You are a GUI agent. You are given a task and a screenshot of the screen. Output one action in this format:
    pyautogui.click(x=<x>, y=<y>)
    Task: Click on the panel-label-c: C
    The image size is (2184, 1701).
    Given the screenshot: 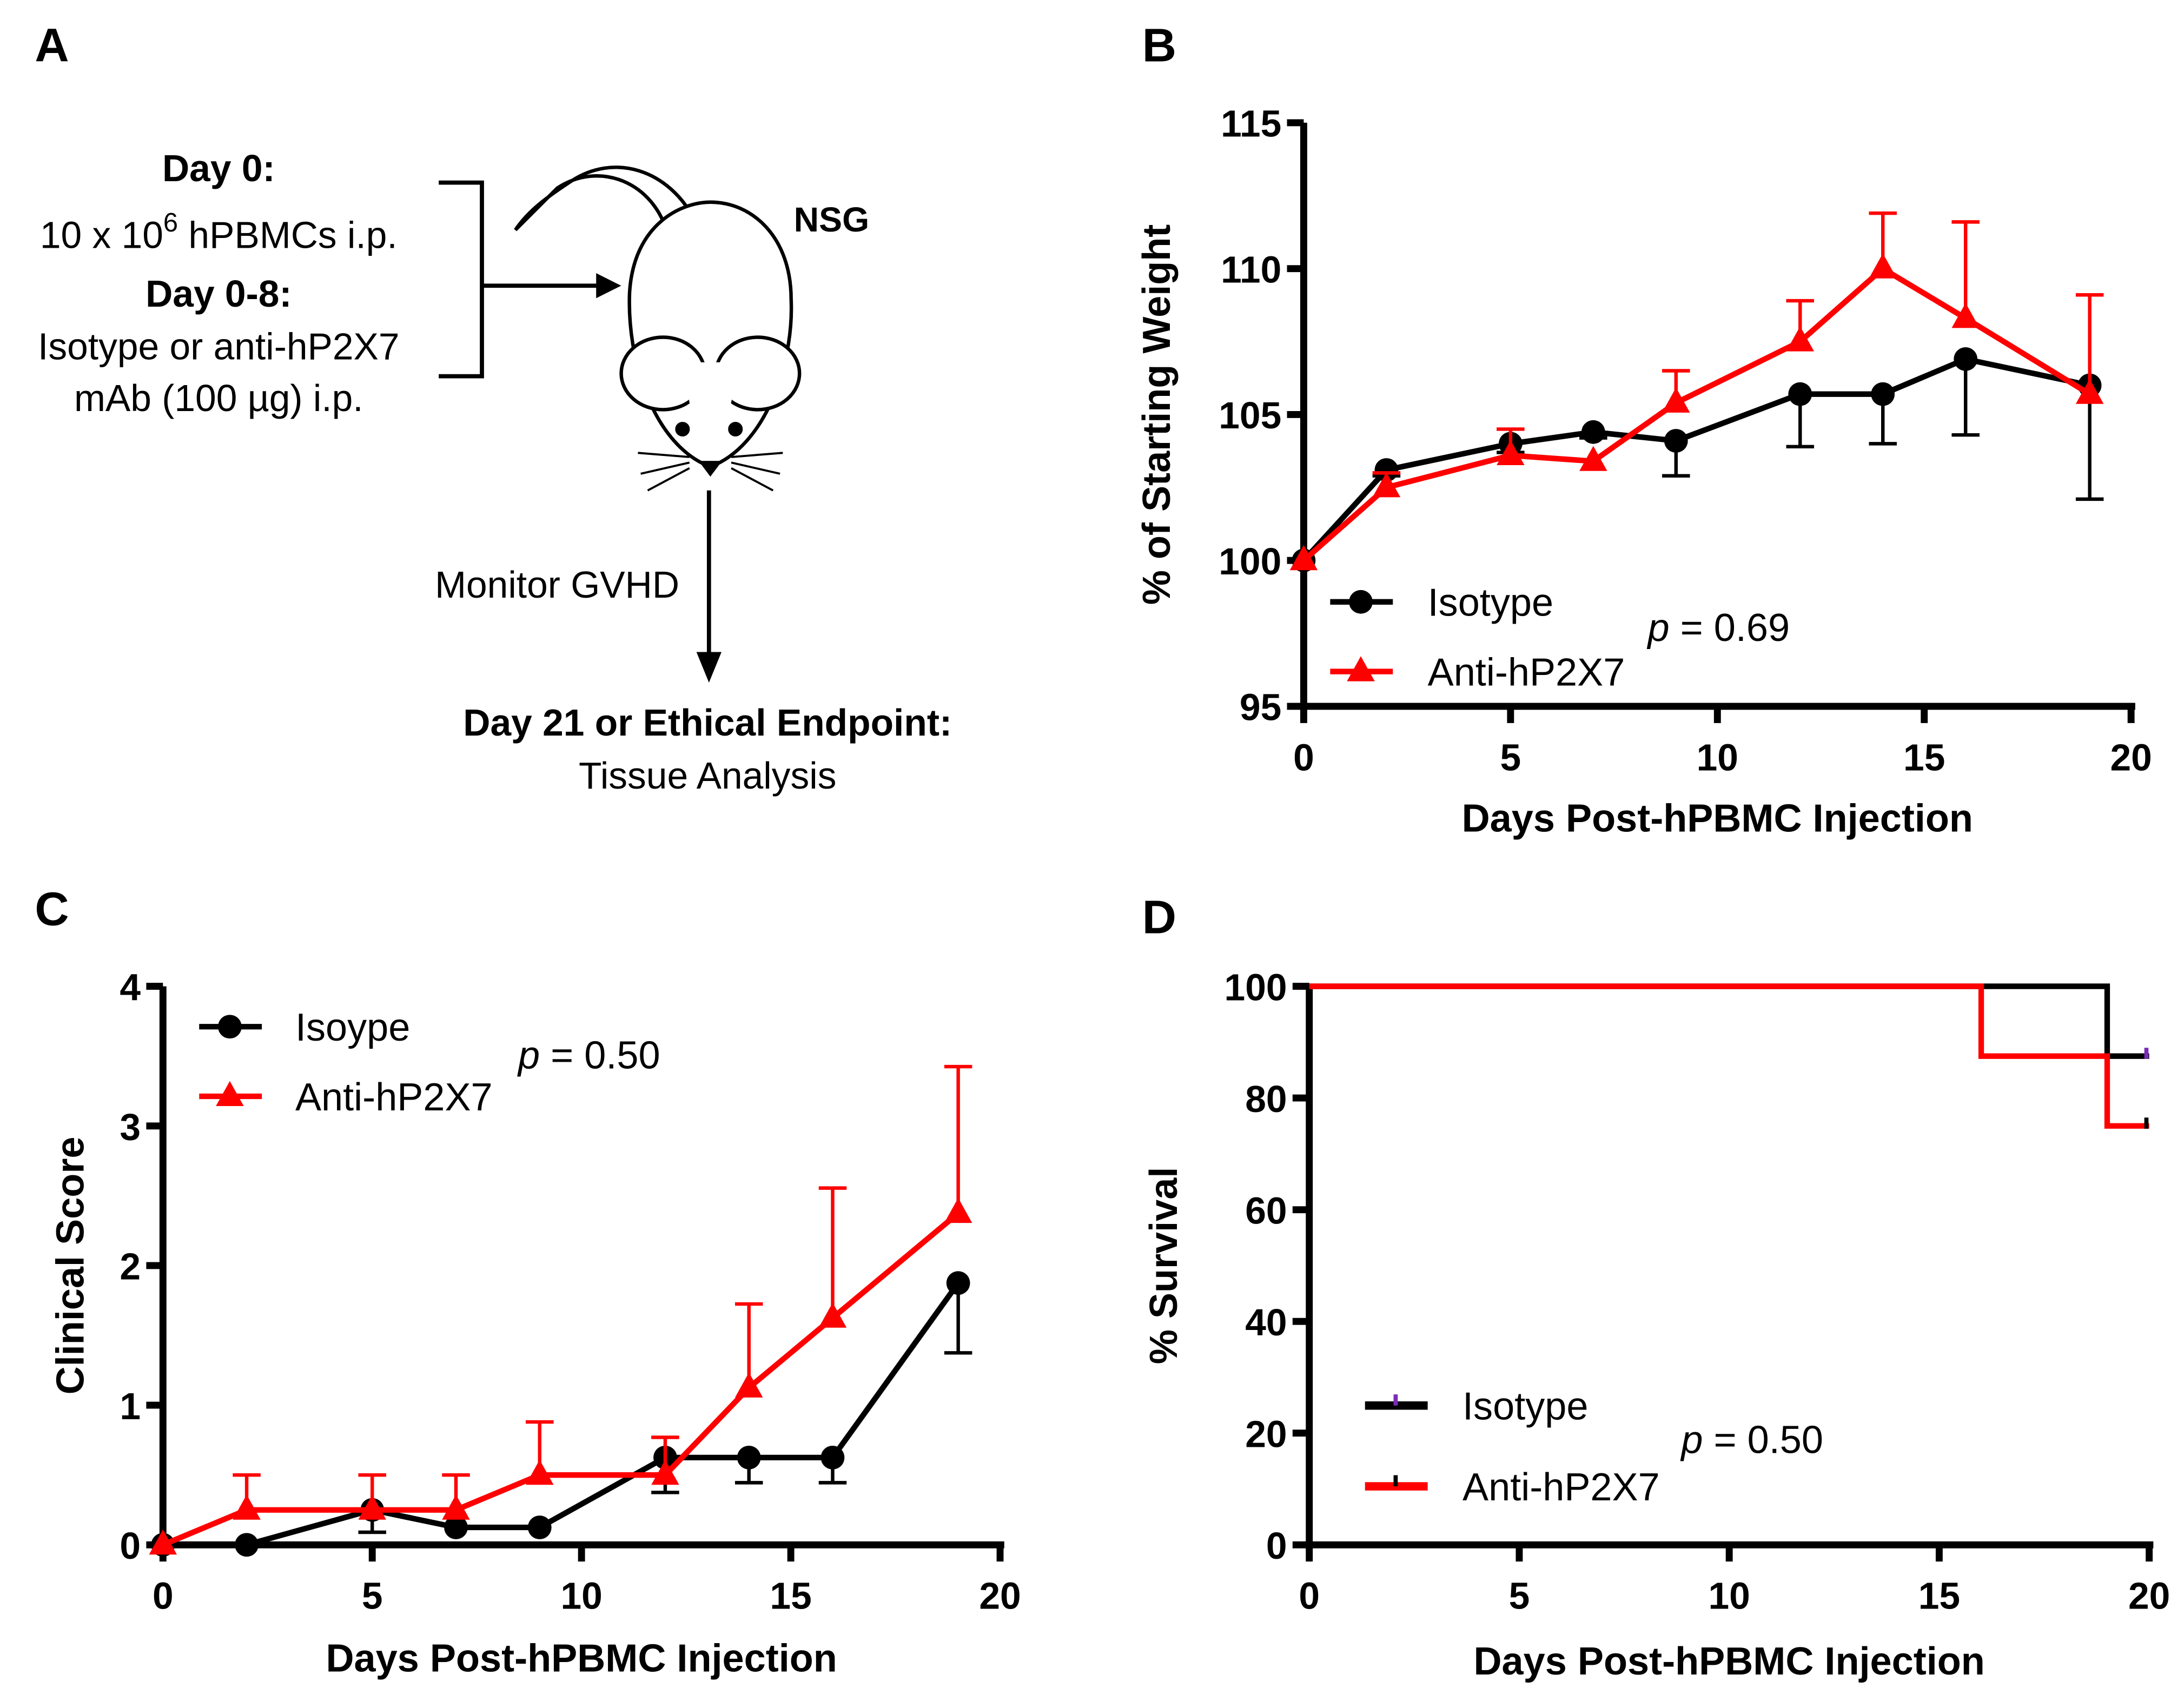 What is the action you would take?
    pyautogui.click(x=52, y=909)
    